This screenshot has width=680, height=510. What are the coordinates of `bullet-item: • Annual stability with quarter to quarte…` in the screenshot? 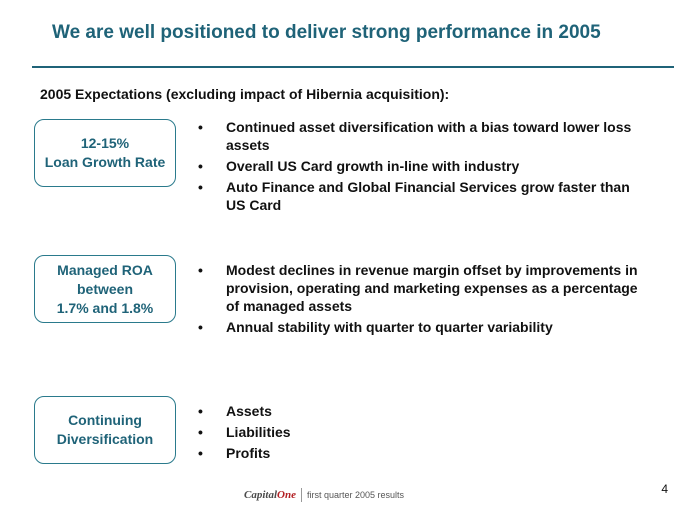 It's located at (375, 327).